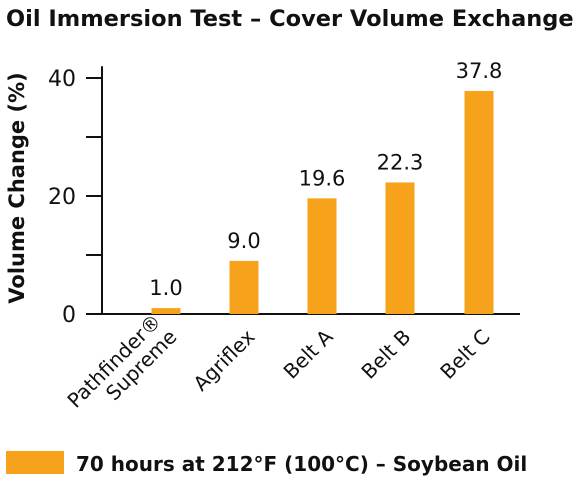 Image resolution: width=573 pixels, height=483 pixels. Describe the element at coordinates (121, 368) in the screenshot. I see `x-tick-label: Pathfinder®Supreme` at that location.